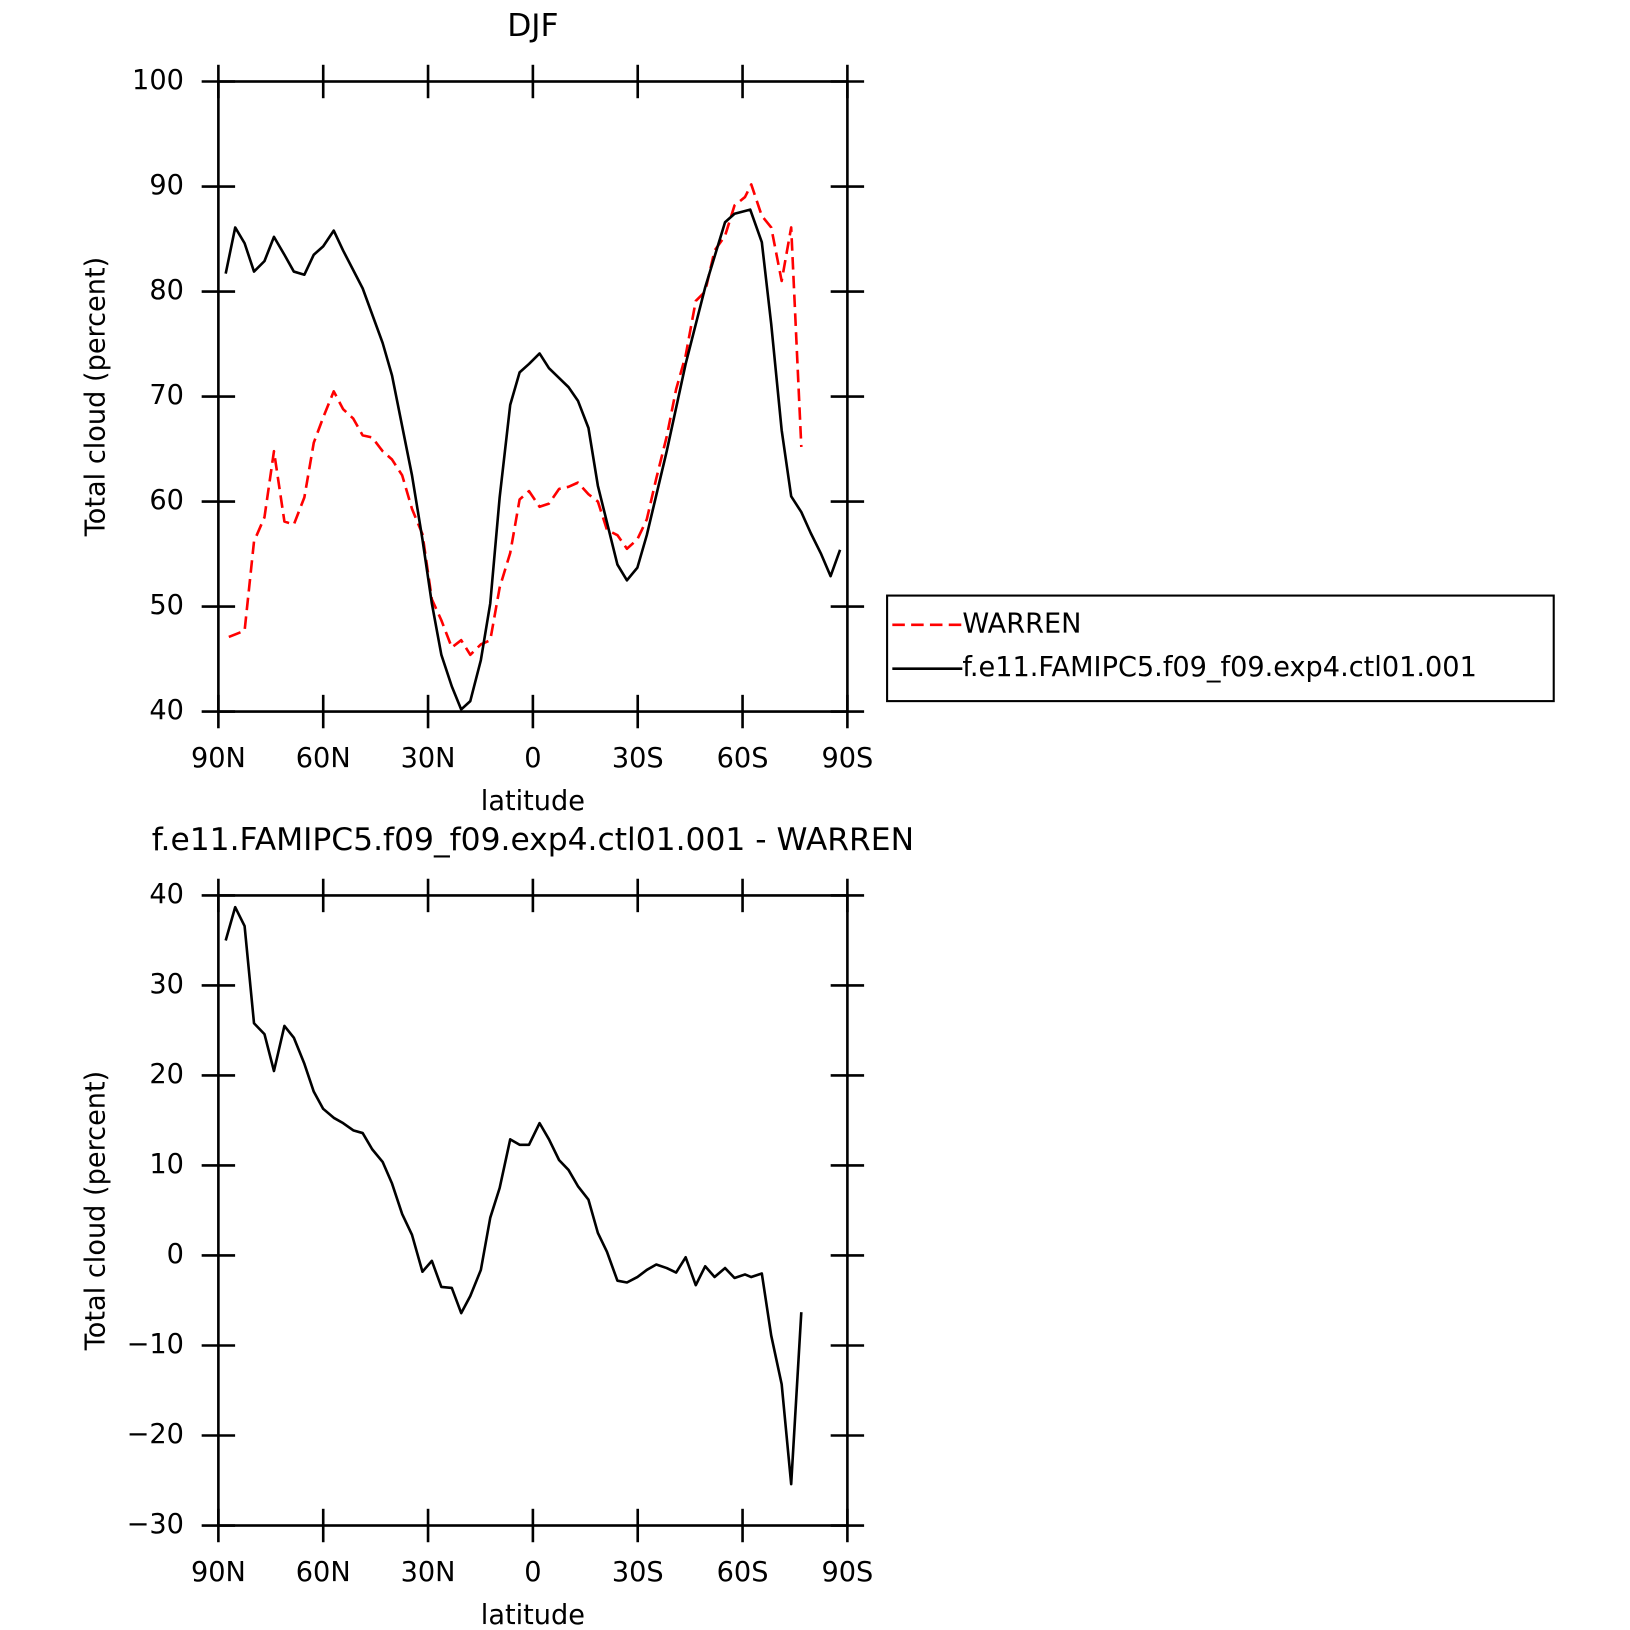 The height and width of the screenshot is (1630, 1630). I want to click on legend-label: f.e11.FAMIPC5.f09_f09.exp4.ctl01.001, so click(1219, 667).